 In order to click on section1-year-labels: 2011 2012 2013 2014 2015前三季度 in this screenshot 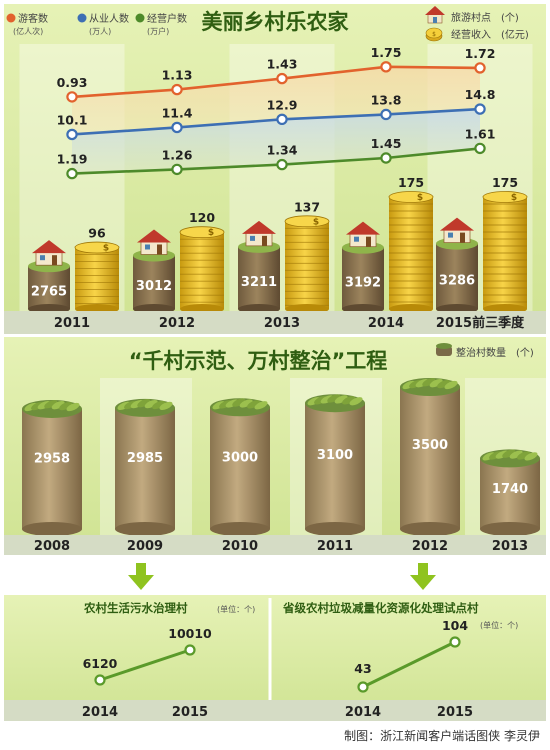, I will do `click(289, 323)`.